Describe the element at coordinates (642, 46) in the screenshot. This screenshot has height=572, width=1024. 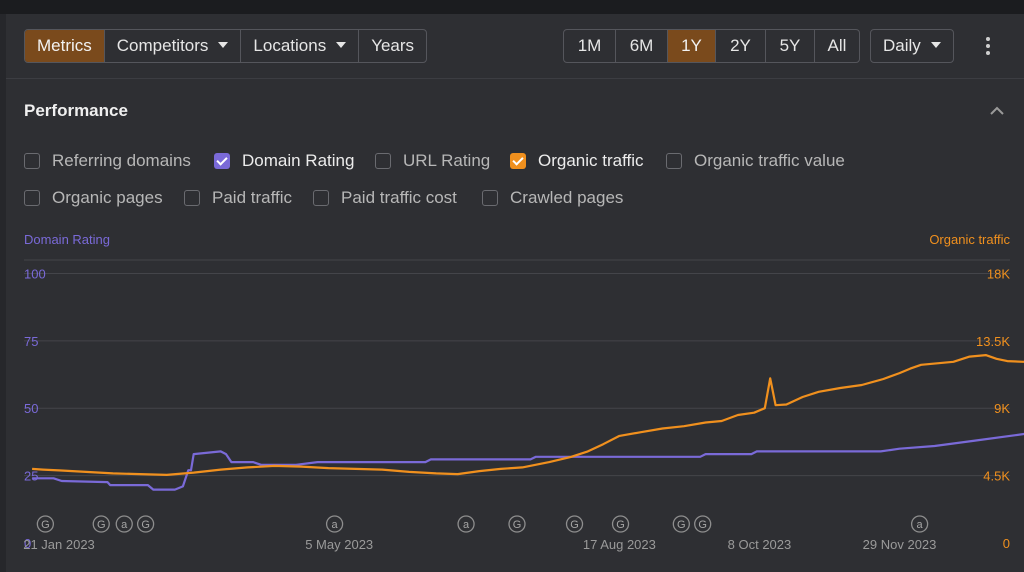
I see `range-6m: 6M` at that location.